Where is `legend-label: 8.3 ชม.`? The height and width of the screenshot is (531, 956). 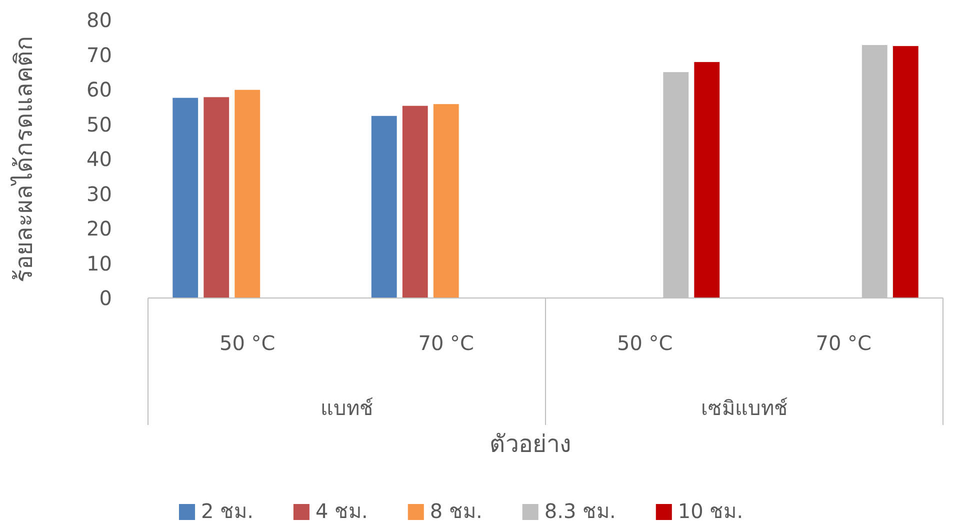 legend-label: 8.3 ชม. is located at coordinates (580, 511).